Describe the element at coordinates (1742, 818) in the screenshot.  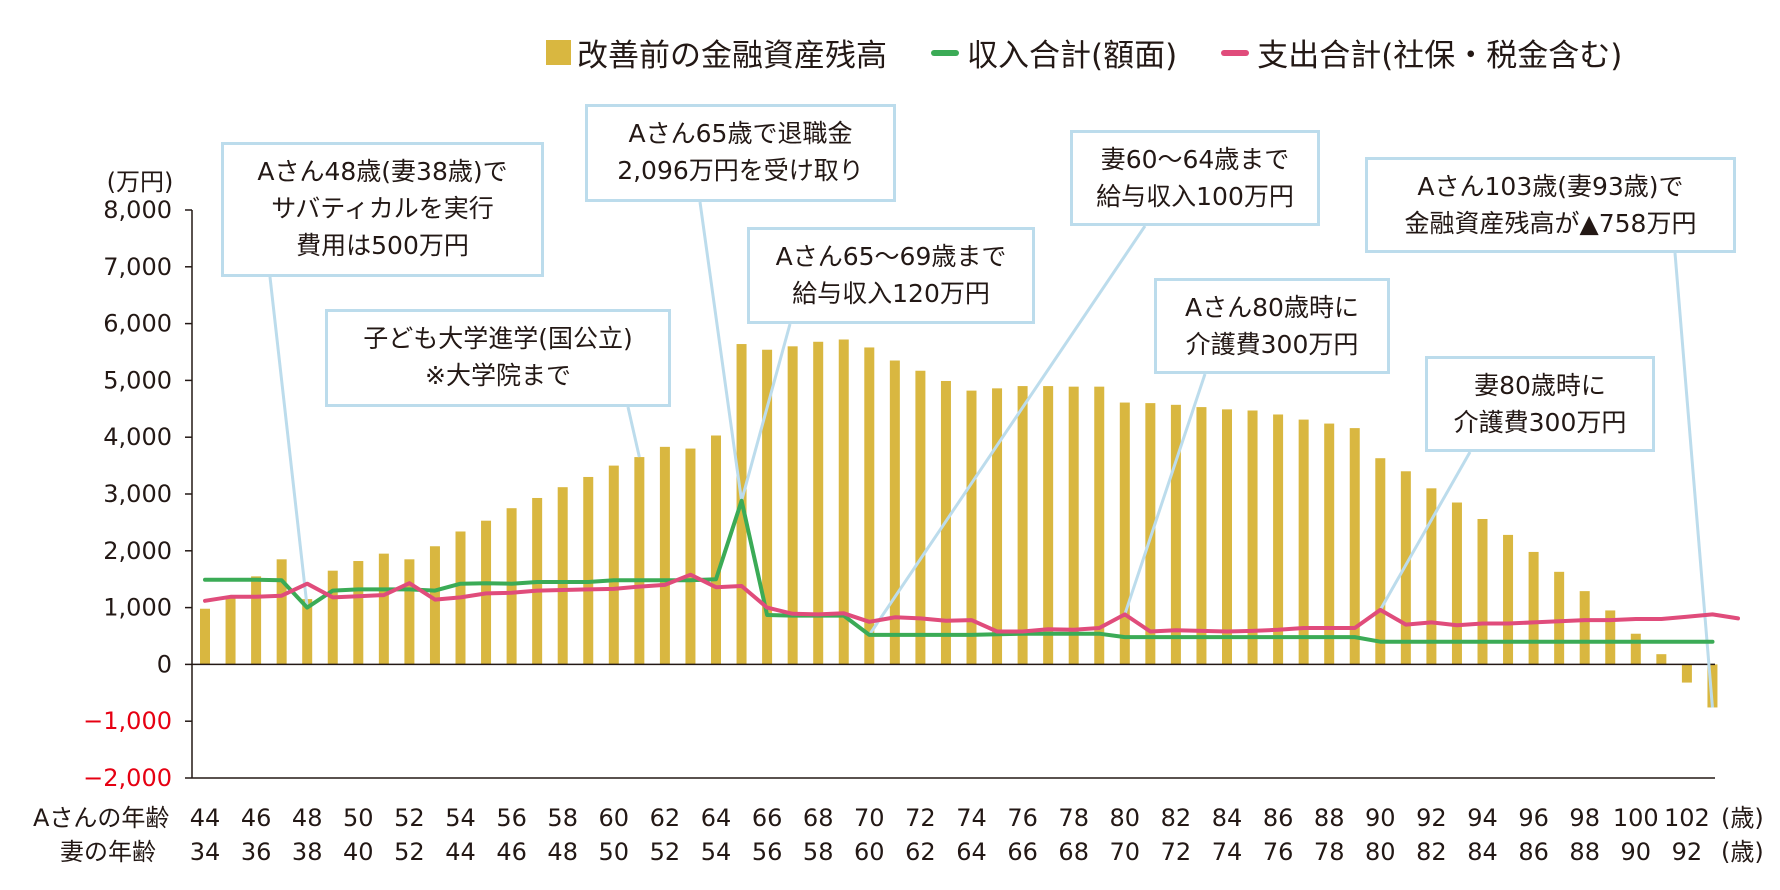
I see `x-axis-unit-a-age: (歳)` at that location.